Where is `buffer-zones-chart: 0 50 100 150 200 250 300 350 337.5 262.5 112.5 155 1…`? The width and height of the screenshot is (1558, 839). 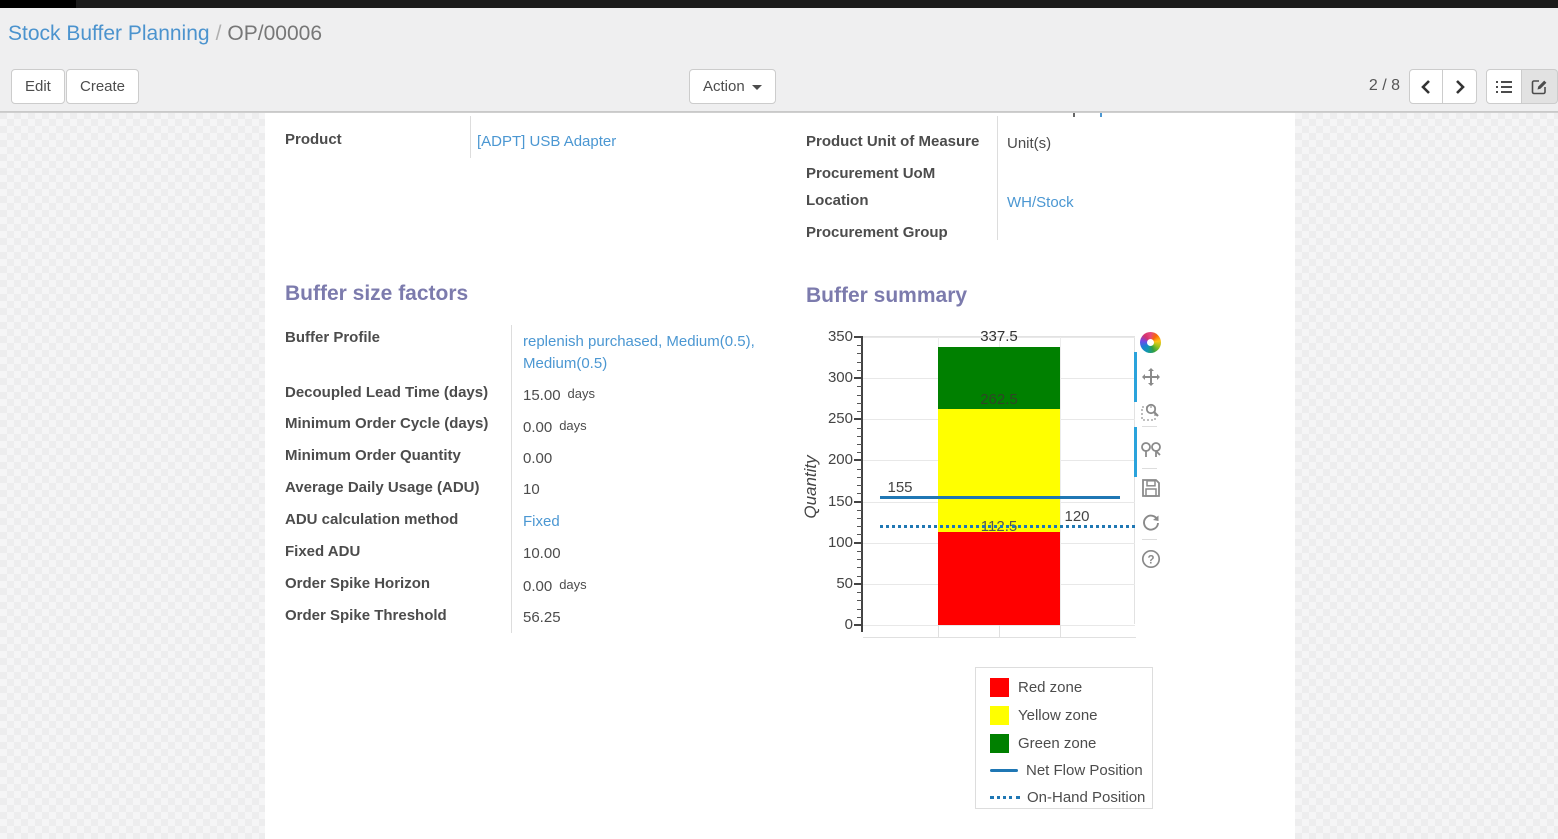
buffer-zones-chart: 0 50 100 150 200 250 300 350 337.5 262.5 112.5 155 1… is located at coordinates (981, 480).